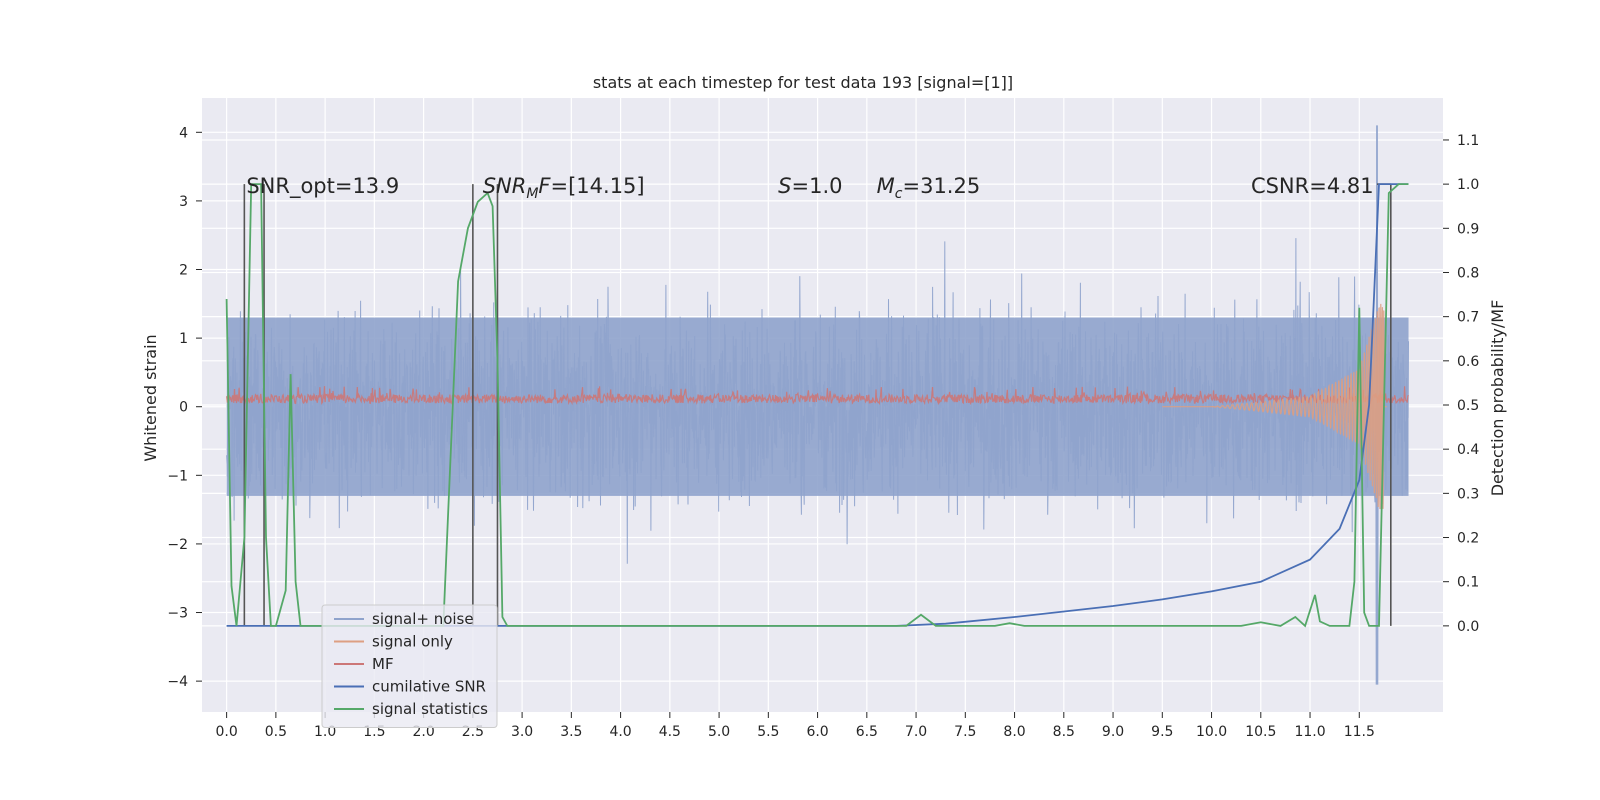 The image size is (1600, 800). I want to click on x-tick-label: 9.5, so click(1162, 732).